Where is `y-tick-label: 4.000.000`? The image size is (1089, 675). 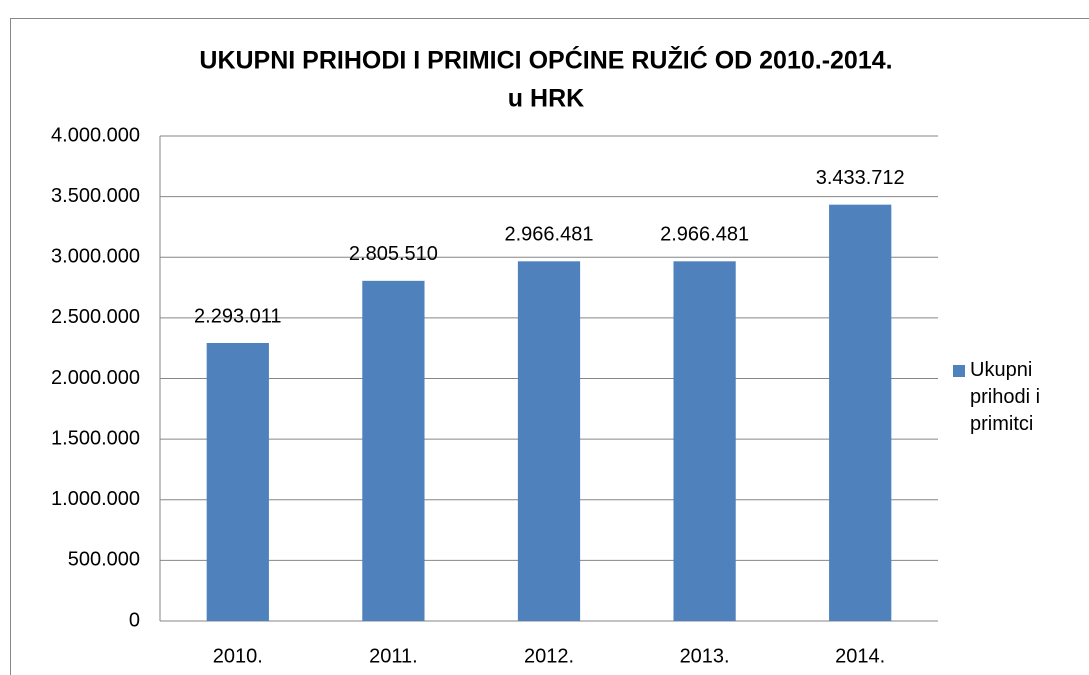 y-tick-label: 4.000.000 is located at coordinates (95, 135).